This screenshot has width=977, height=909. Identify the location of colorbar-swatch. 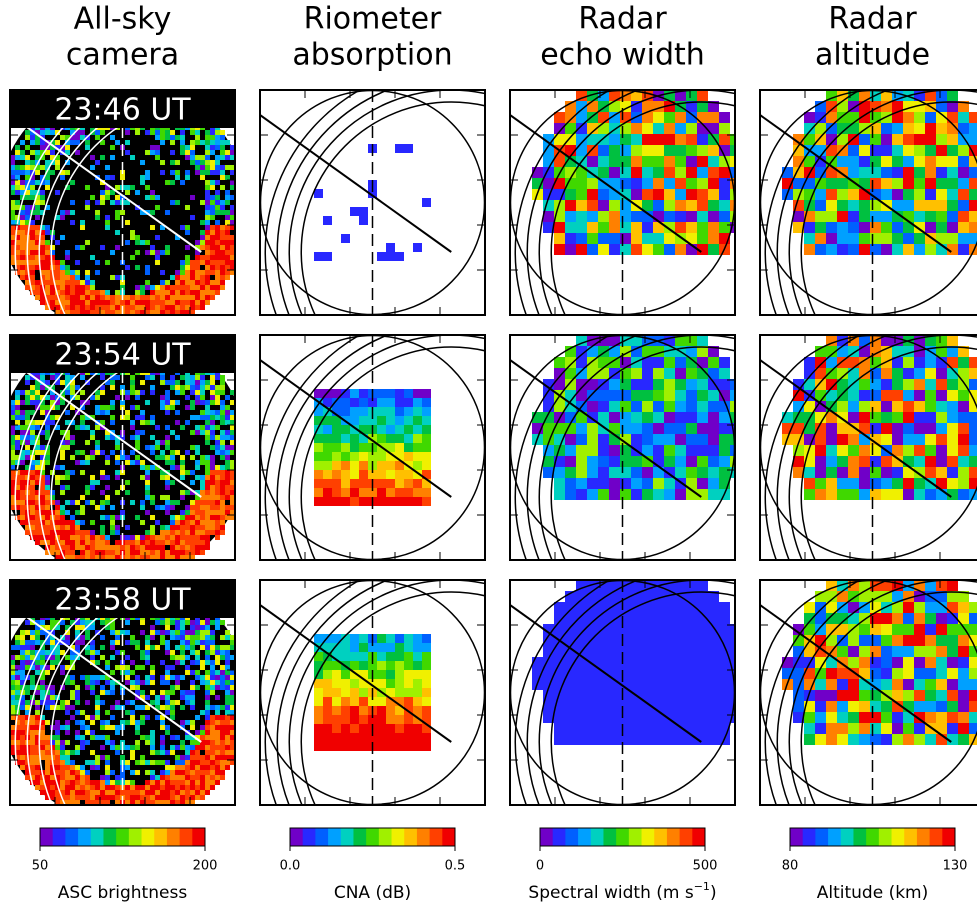
(571, 837).